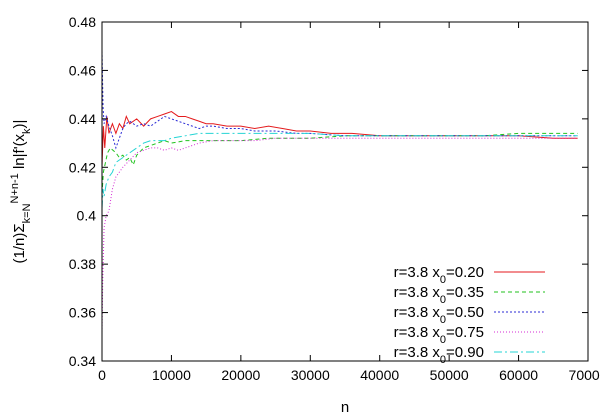  I want to click on y-tick-label: 0.42, so click(82, 167).